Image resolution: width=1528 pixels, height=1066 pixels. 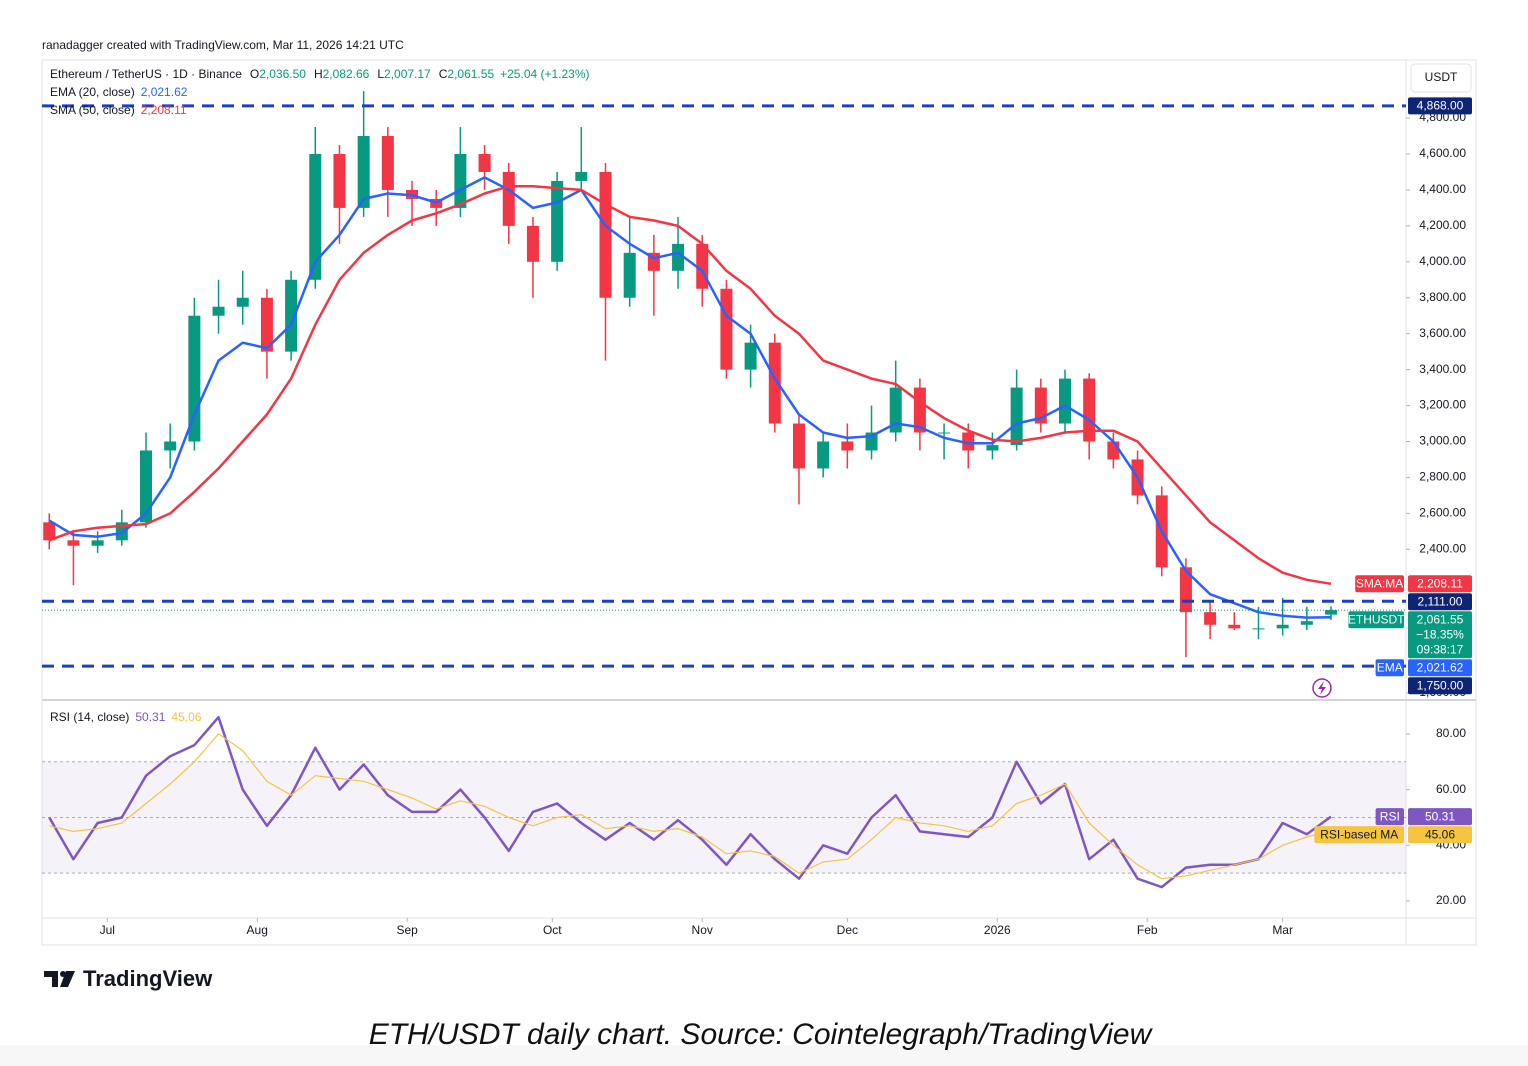 I want to click on ohlc-value: 2,061.55, so click(x=470, y=74).